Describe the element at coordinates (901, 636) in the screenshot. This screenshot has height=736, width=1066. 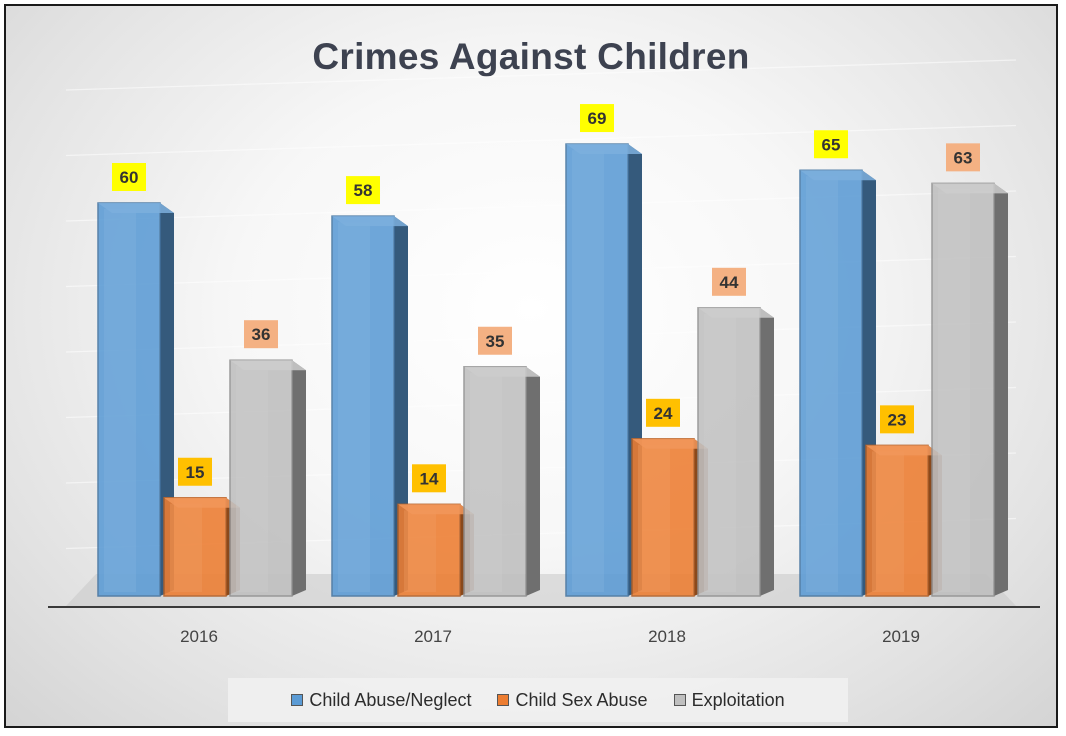
I see `x-tick-label: 2019` at that location.